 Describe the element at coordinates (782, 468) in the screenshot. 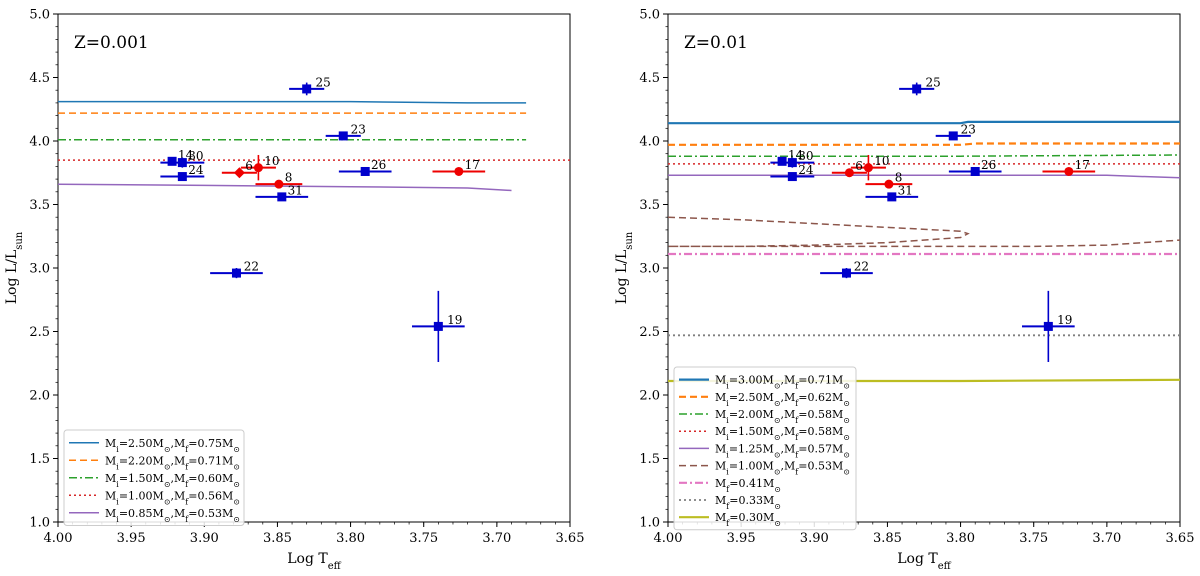

I see `legend-label: Mi=1.00M⊙,Mf=0.53M⊙` at that location.